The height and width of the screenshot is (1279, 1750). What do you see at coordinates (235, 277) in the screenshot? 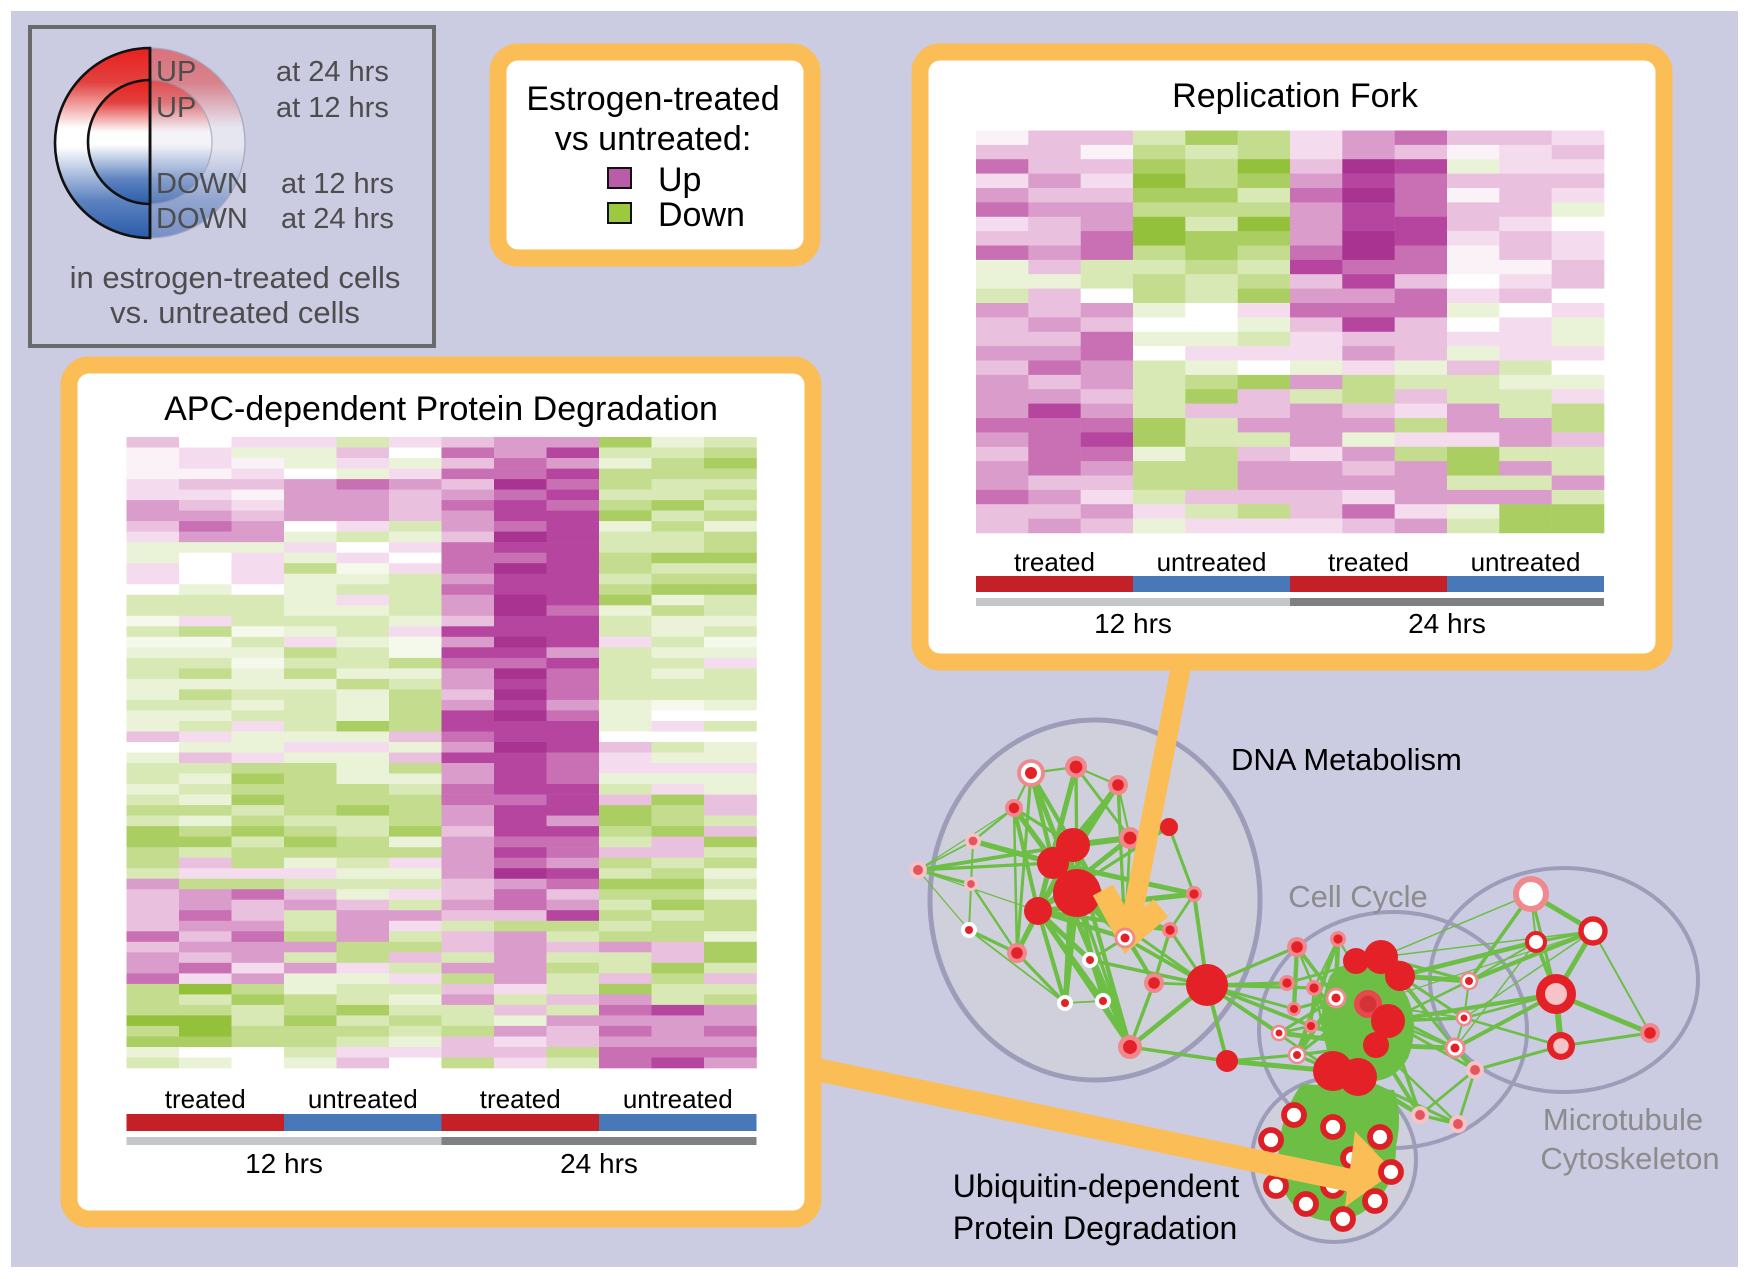
I see `svg-text: in estrogen-treated cells` at bounding box center [235, 277].